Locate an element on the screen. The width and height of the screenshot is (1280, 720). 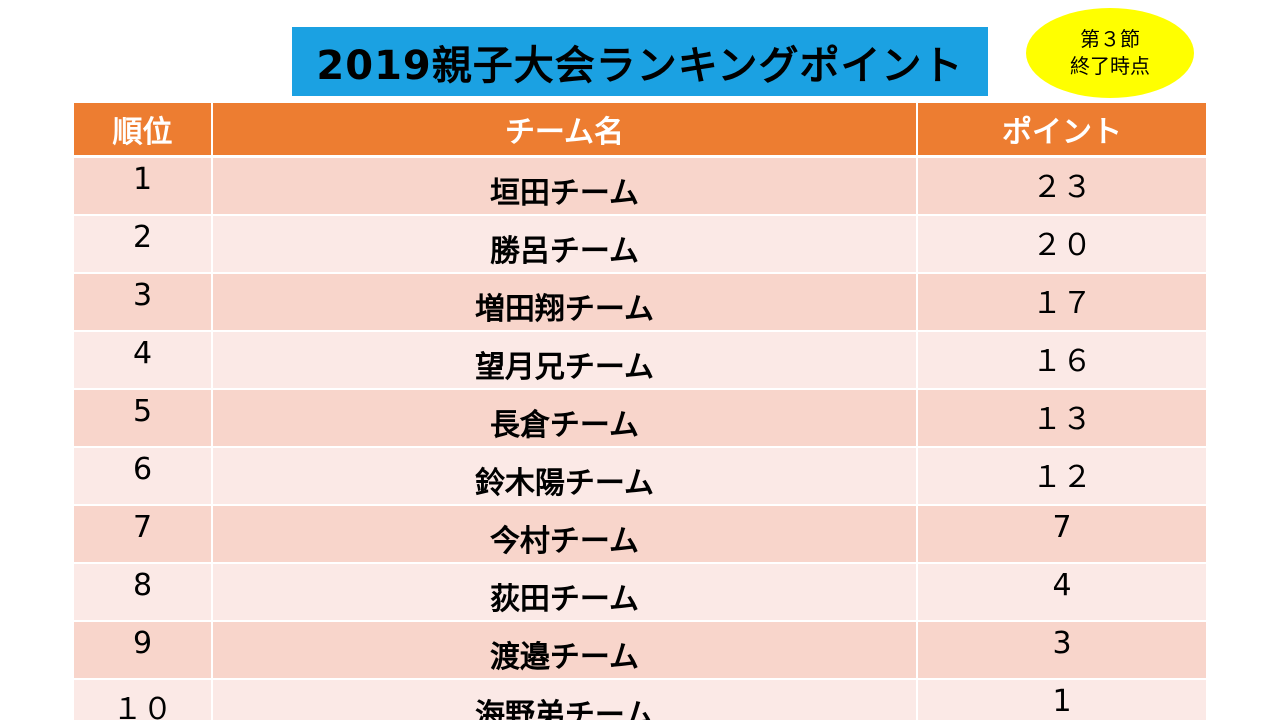
header-points: ポイント is located at coordinates (1061, 130).